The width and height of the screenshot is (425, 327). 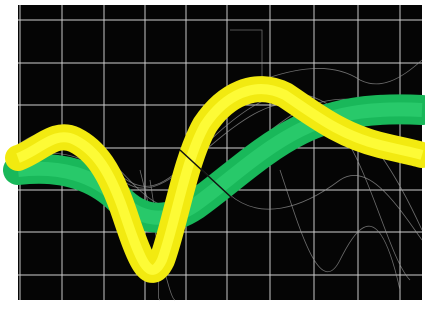 I want to click on dark-trace, so click(x=206, y=174).